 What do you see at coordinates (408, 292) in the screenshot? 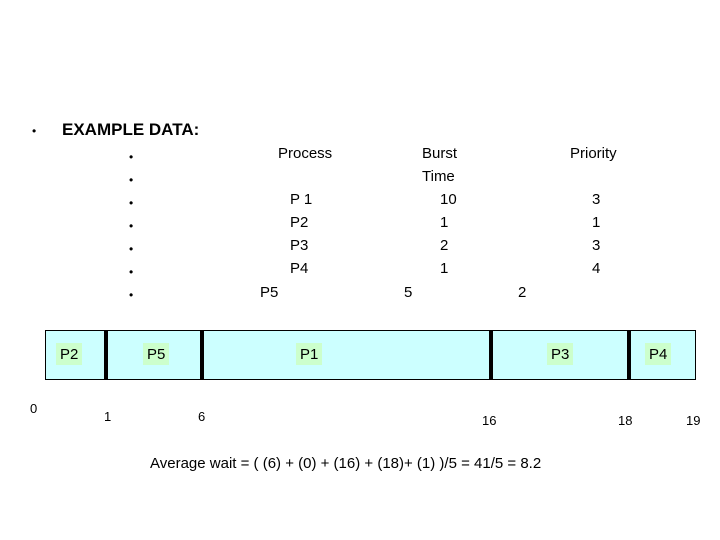
I see `burst-cell: 5` at bounding box center [408, 292].